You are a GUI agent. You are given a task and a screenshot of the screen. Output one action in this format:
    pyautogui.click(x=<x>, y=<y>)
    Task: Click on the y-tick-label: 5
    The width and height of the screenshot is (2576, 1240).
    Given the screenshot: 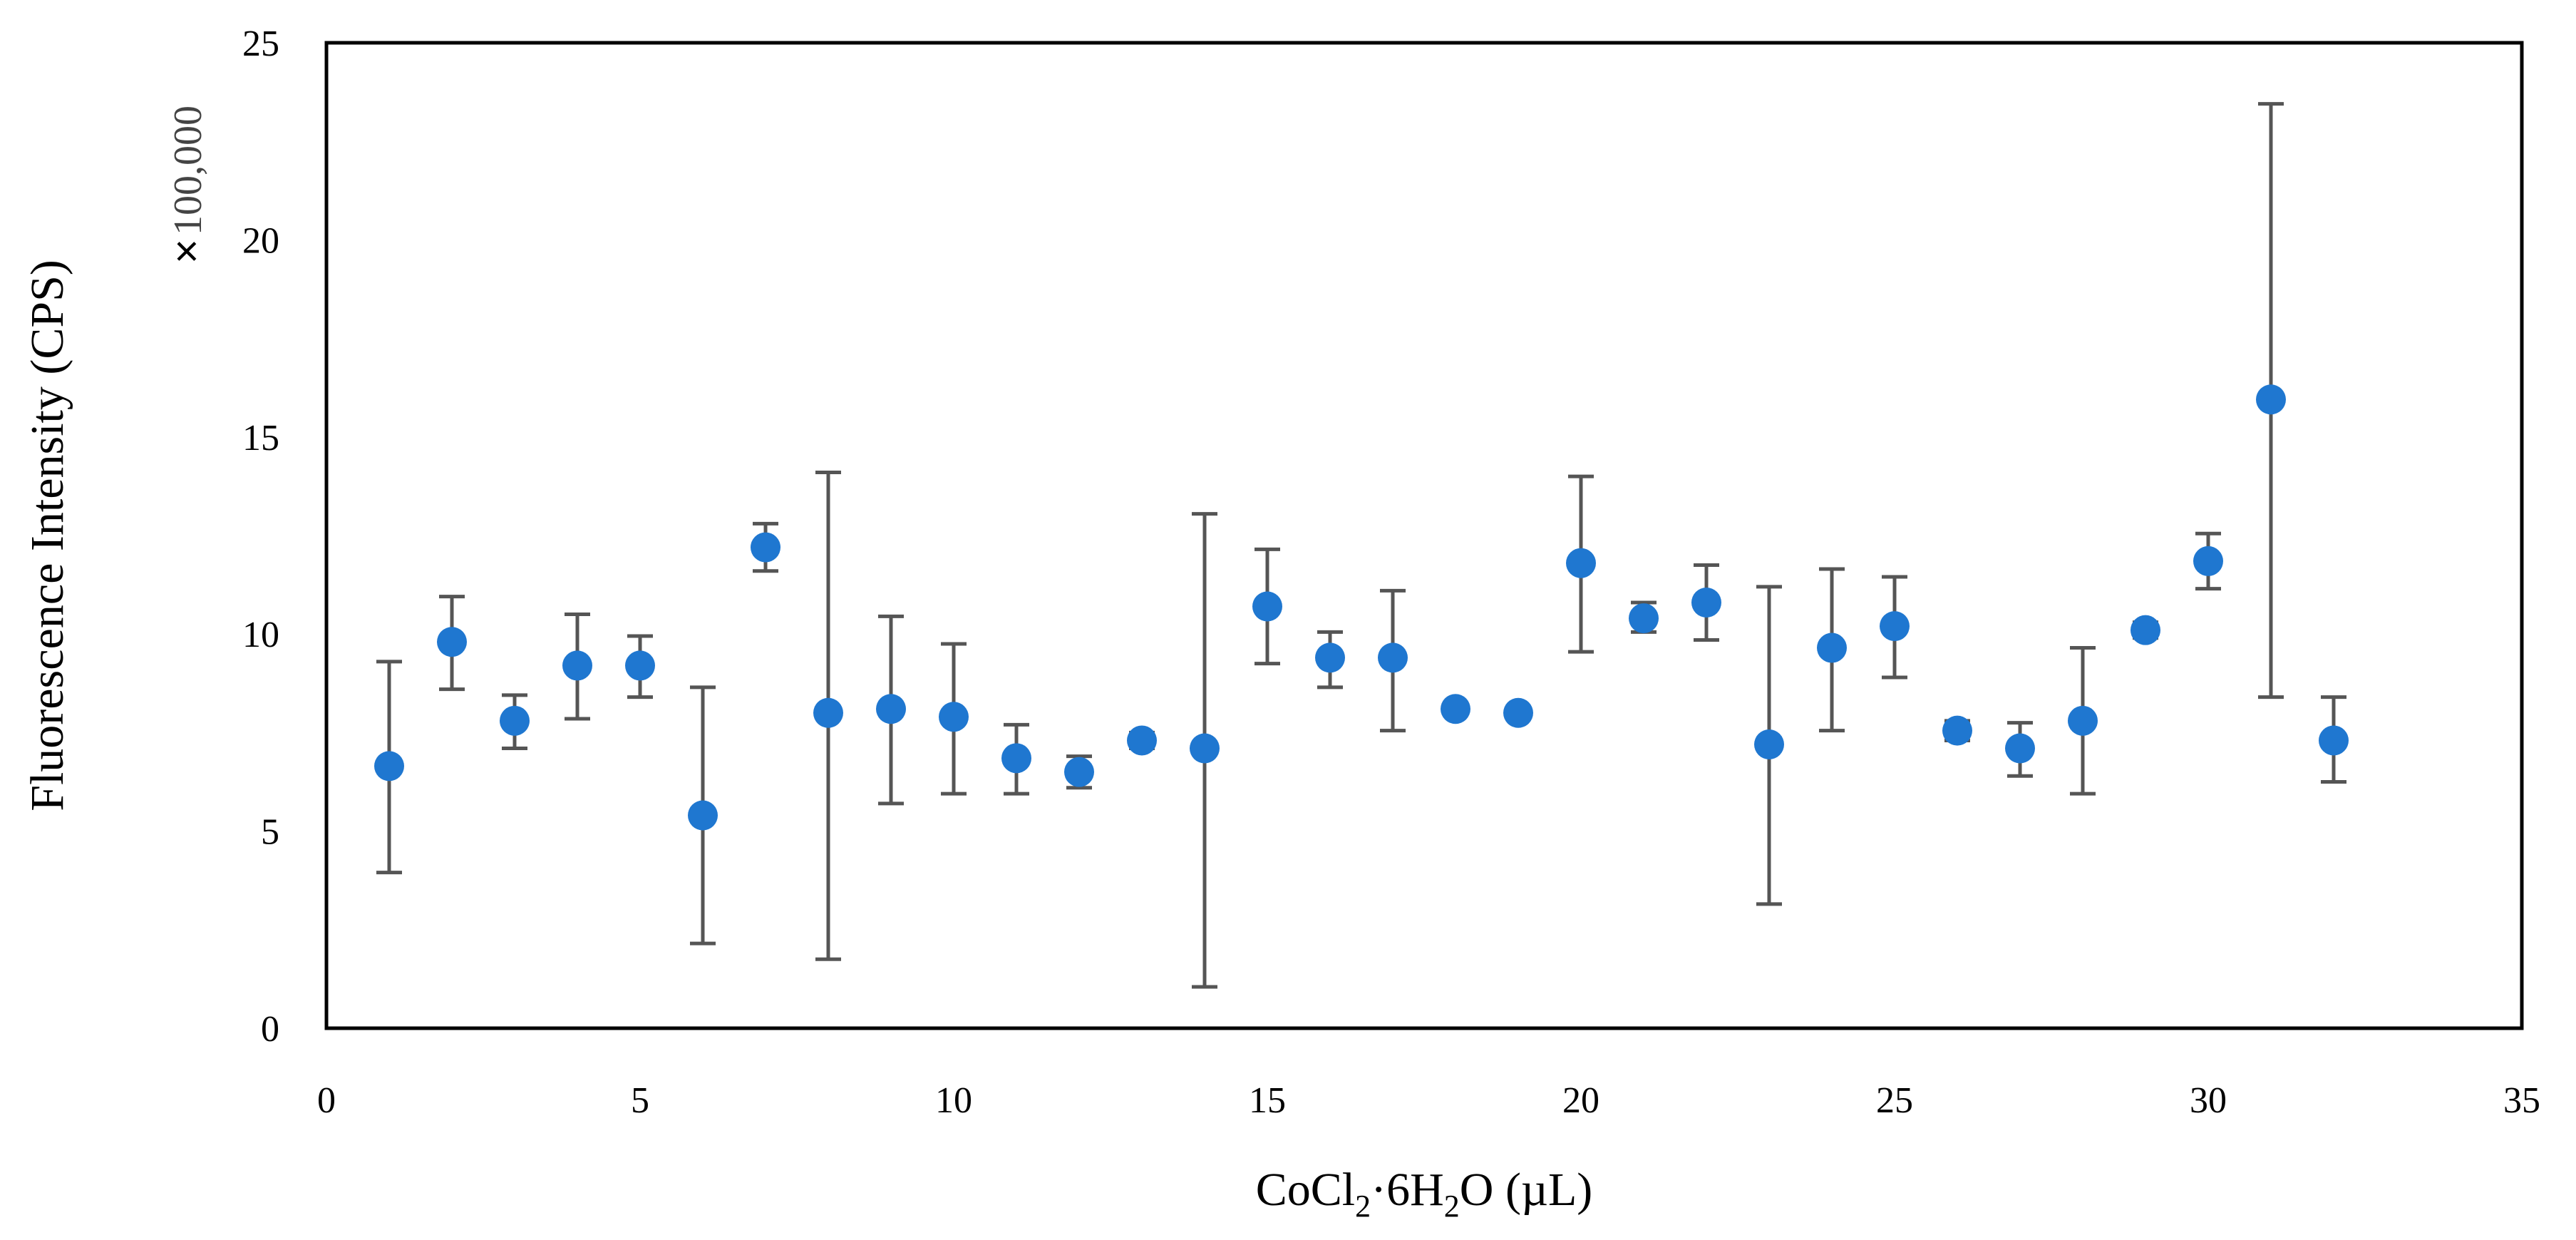 What is the action you would take?
    pyautogui.click(x=270, y=833)
    